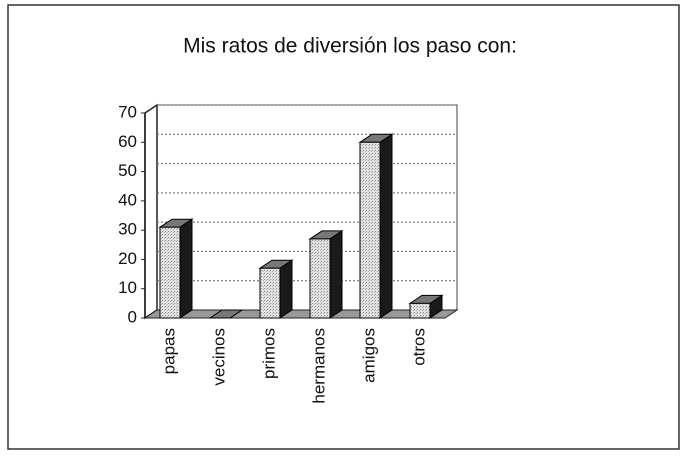  I want to click on x-tick-label: hermanos, so click(318, 366).